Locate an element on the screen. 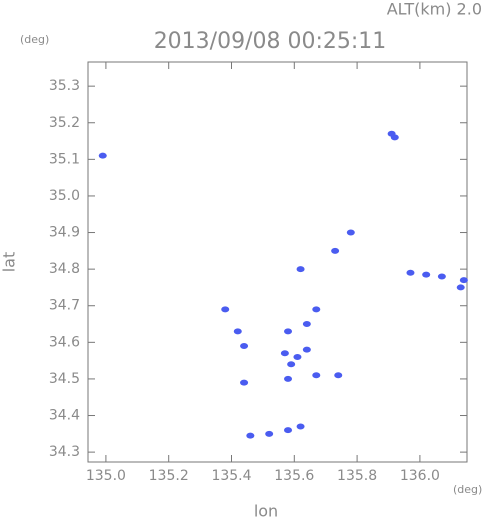 The image size is (491, 521). x-tick-label: 135.6 is located at coordinates (294, 476).